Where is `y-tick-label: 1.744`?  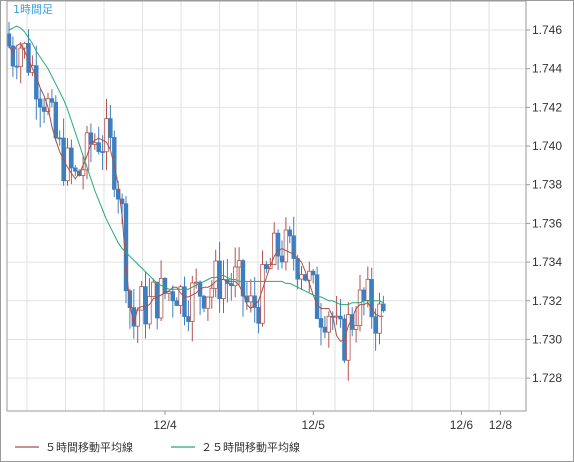
y-tick-label: 1.744 is located at coordinates (547, 69).